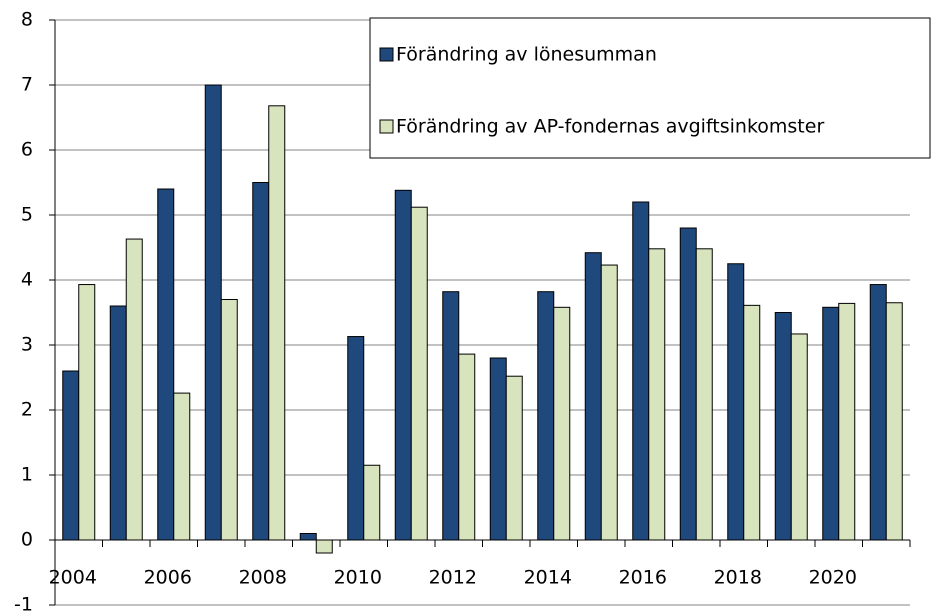 This screenshot has width=932, height=613. Describe the element at coordinates (738, 578) in the screenshot. I see `x-tick-label: 2018` at that location.